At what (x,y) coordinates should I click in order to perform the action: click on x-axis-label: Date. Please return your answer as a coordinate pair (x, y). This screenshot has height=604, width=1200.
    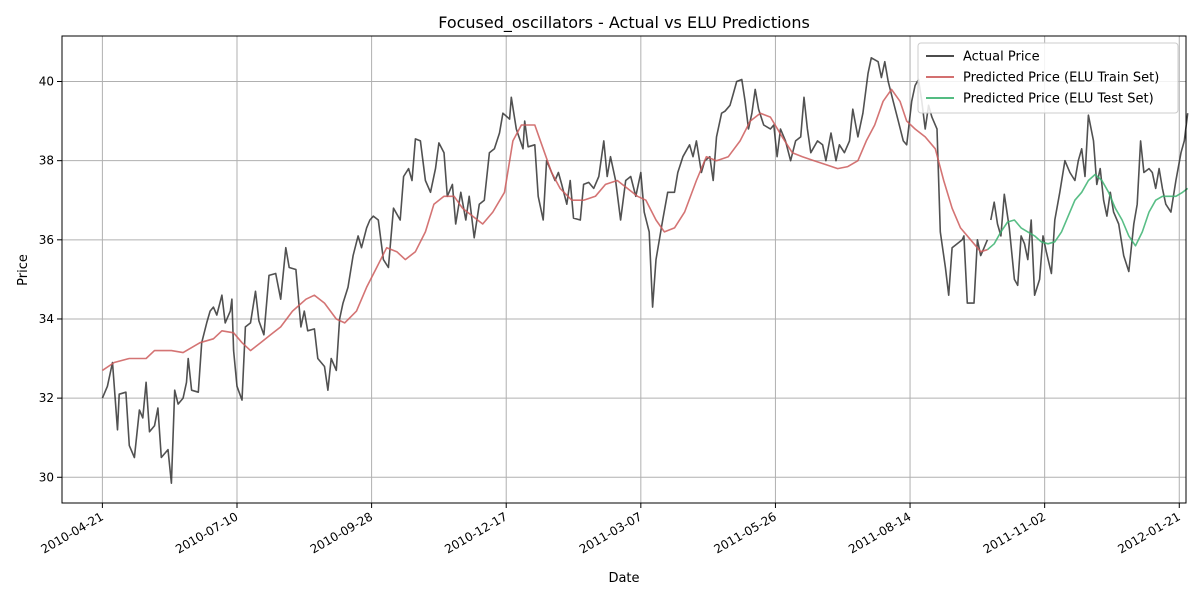
    Looking at the image, I should click on (623, 578).